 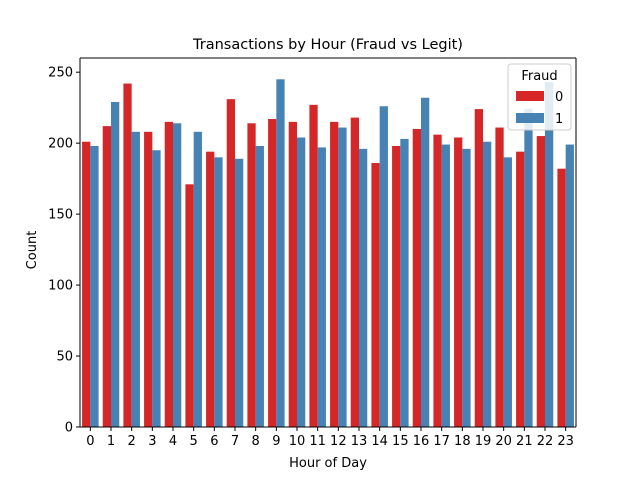 What do you see at coordinates (328, 463) in the screenshot?
I see `x-axis-label: Hour of Day` at bounding box center [328, 463].